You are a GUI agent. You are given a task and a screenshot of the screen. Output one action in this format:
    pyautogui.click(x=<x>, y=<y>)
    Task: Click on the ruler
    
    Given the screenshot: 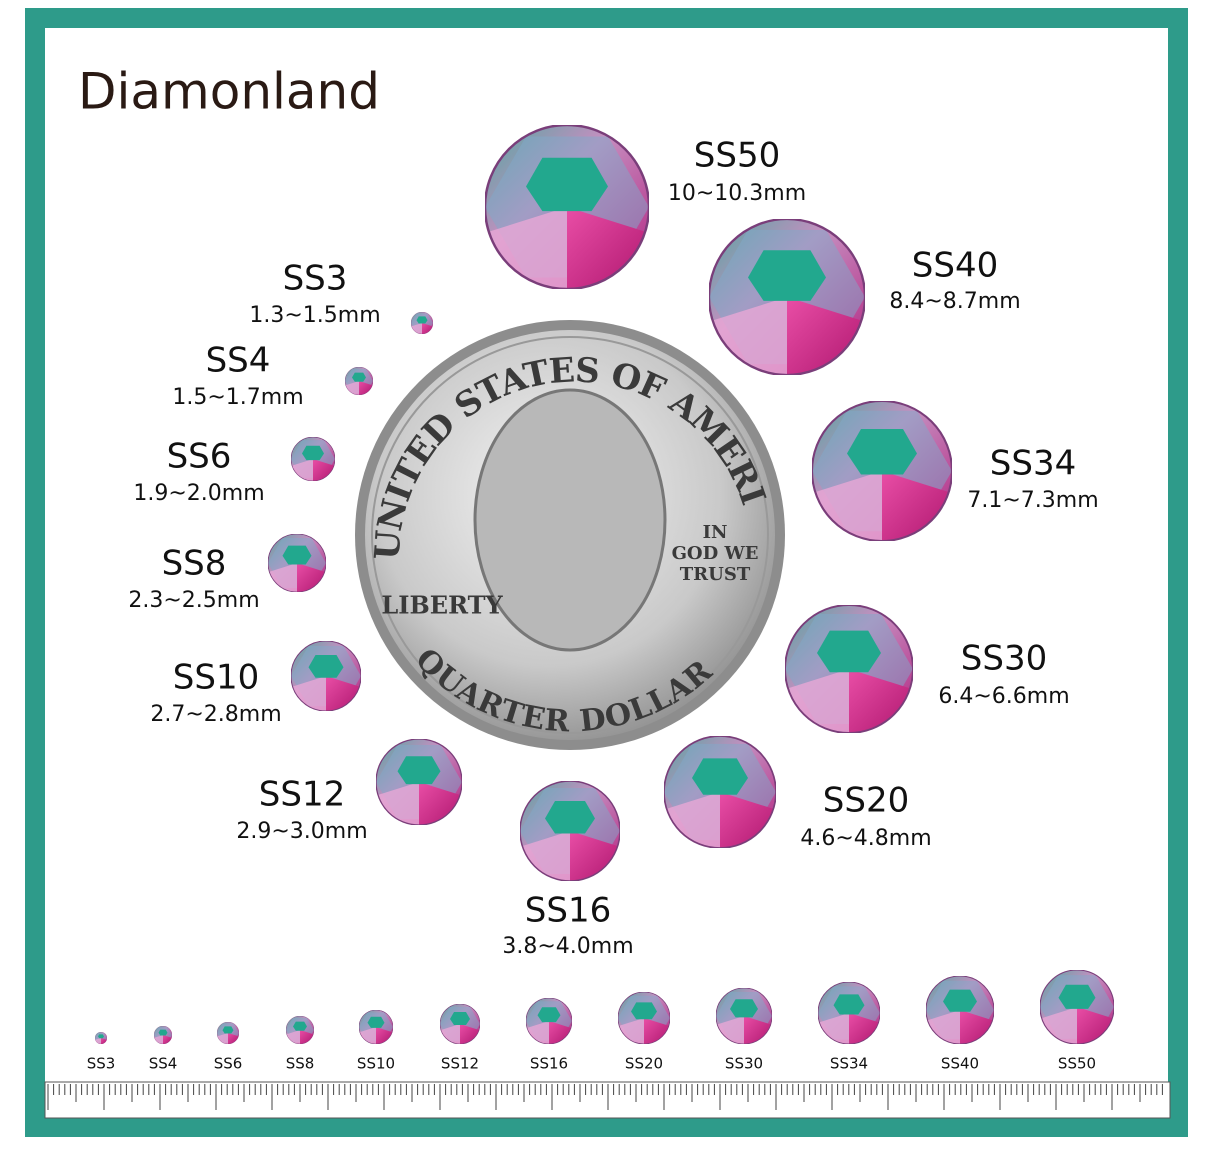 What is the action you would take?
    pyautogui.click(x=607, y=1100)
    